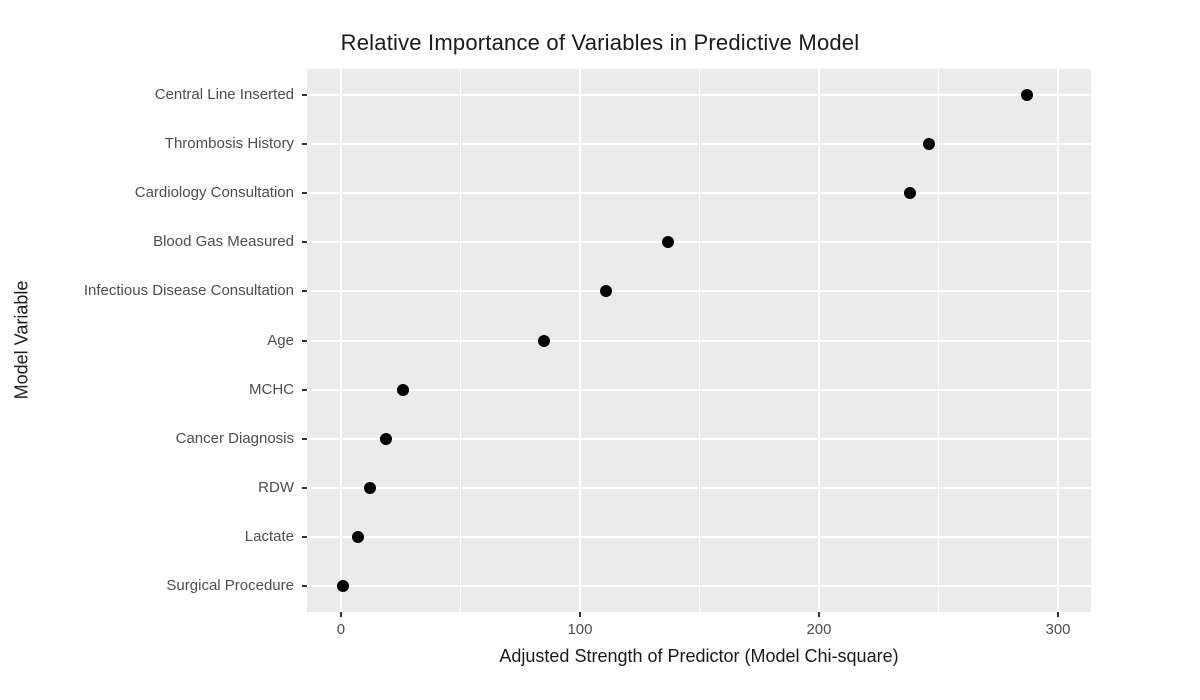 The width and height of the screenshot is (1200, 700). Describe the element at coordinates (224, 94) in the screenshot. I see `y-tick-label: Central Line Inserted` at that location.